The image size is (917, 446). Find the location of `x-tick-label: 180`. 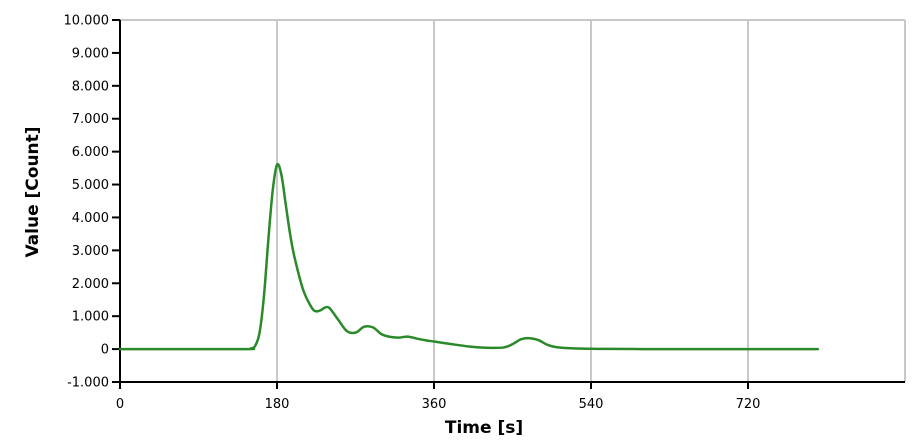

x-tick-label: 180 is located at coordinates (277, 404).